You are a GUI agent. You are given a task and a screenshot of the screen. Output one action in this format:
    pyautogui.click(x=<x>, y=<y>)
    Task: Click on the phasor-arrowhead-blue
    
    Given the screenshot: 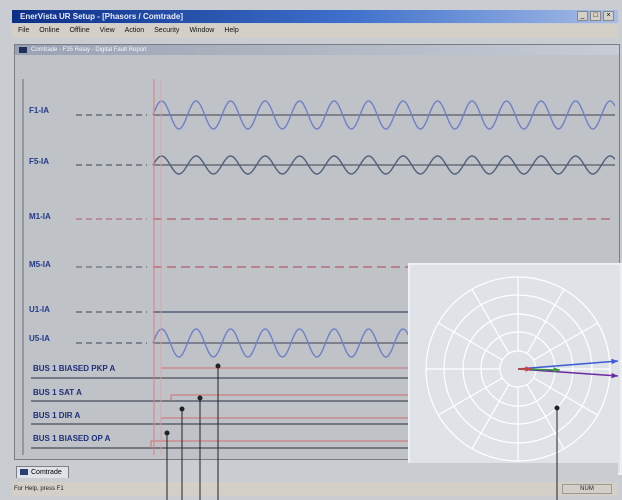 What is the action you would take?
    pyautogui.click(x=614, y=361)
    